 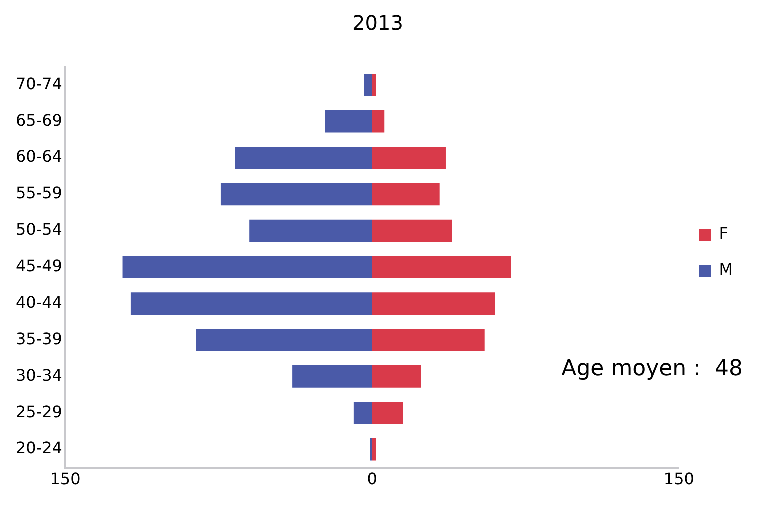 I want to click on y-tick-label: 35-39, so click(x=39, y=338).